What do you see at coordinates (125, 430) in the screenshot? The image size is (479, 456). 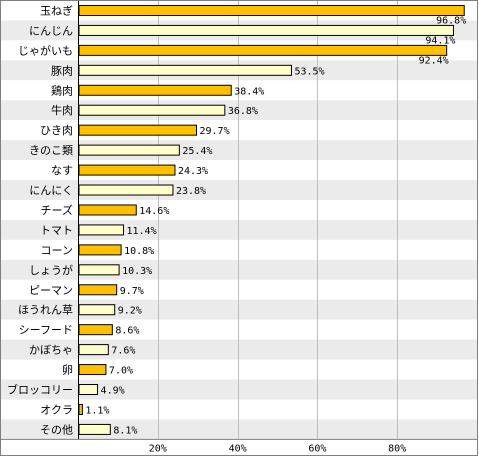 I see `value-label: 8.1%` at bounding box center [125, 430].